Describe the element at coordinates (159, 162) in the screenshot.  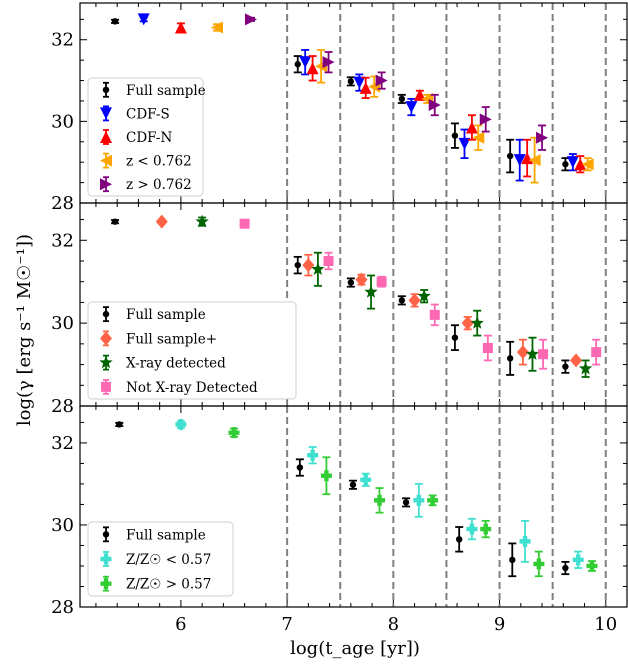
I see `legend-label: z < 0.762` at that location.